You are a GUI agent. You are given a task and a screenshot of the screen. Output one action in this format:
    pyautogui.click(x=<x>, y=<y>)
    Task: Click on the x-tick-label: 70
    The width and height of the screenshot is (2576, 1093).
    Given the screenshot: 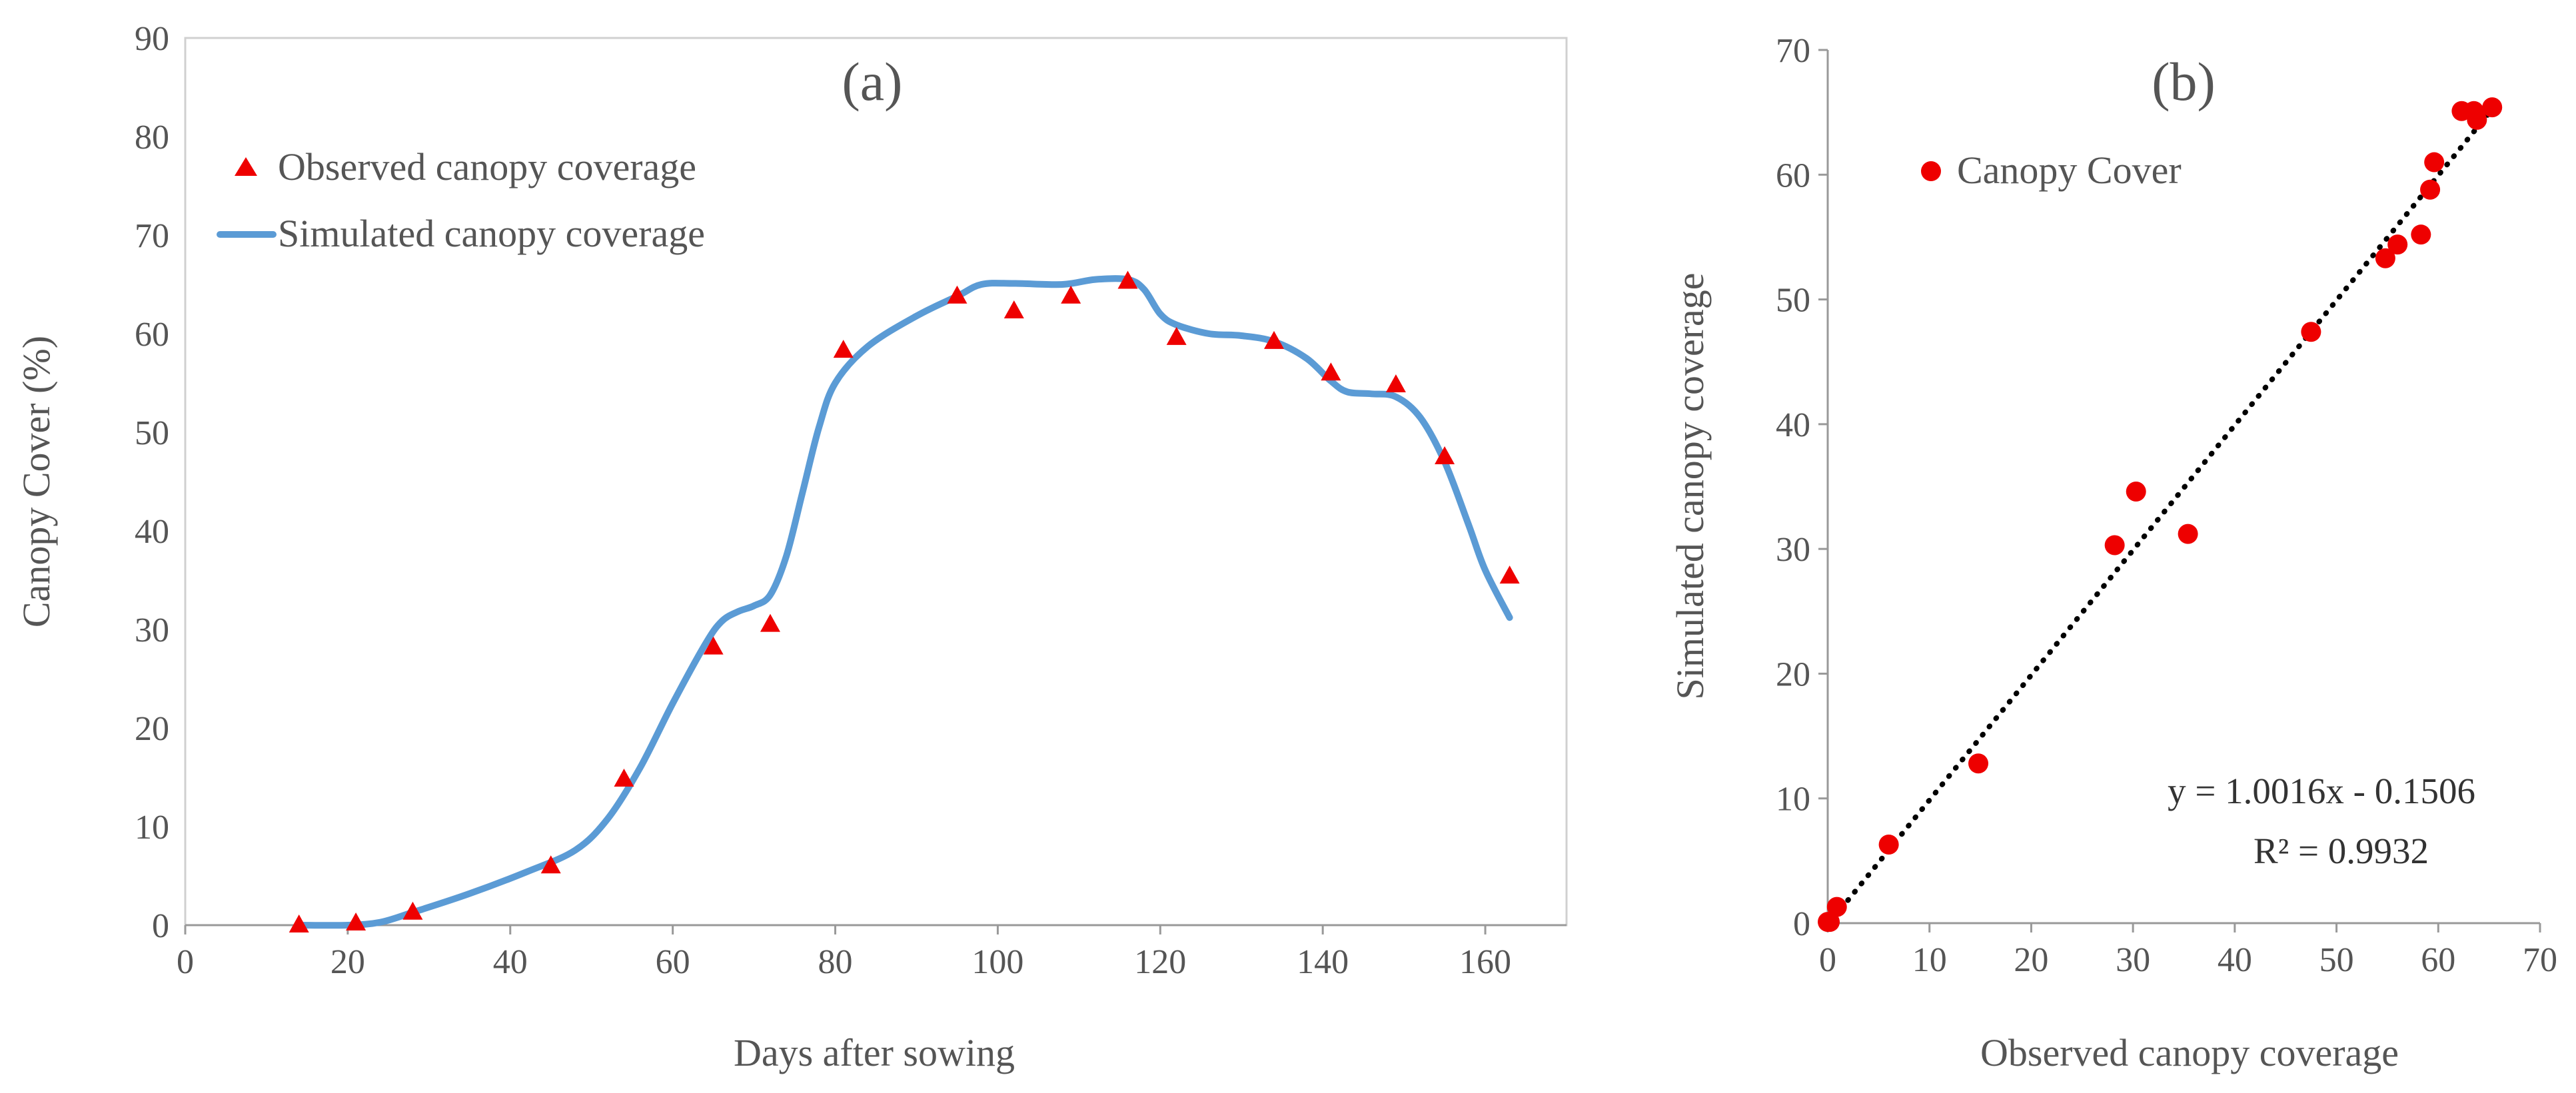 What is the action you would take?
    pyautogui.click(x=2540, y=960)
    